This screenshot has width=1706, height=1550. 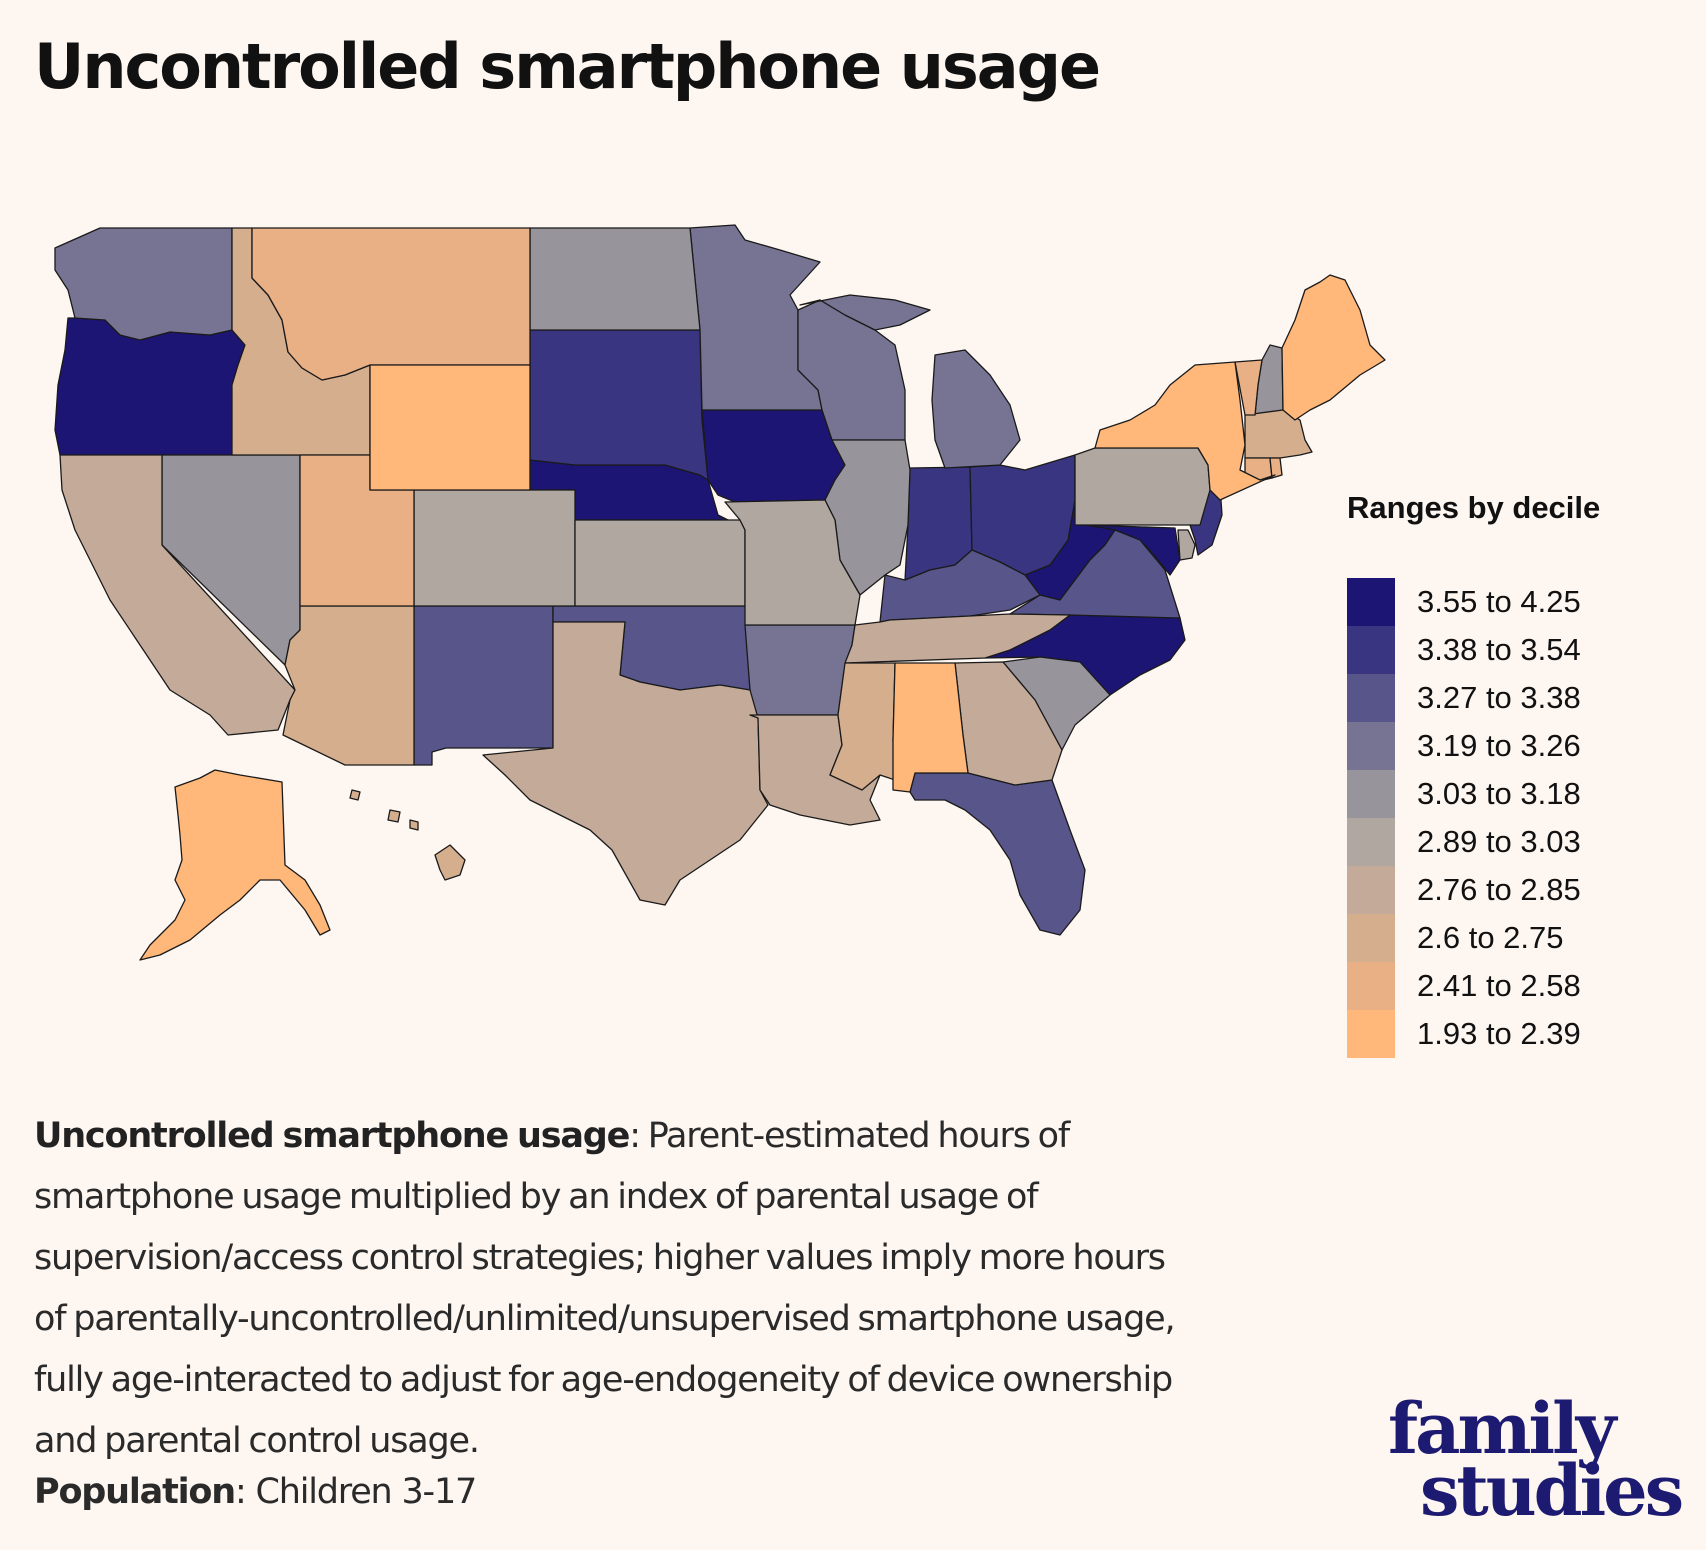 What do you see at coordinates (625, 763) in the screenshot?
I see `state-tx` at bounding box center [625, 763].